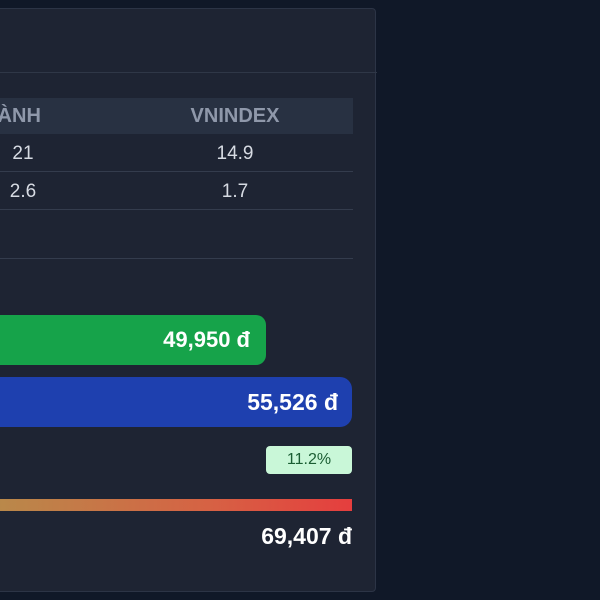 This screenshot has height=600, width=600. What do you see at coordinates (133, 340) in the screenshot?
I see `current-price-bar: 49,950 đ` at bounding box center [133, 340].